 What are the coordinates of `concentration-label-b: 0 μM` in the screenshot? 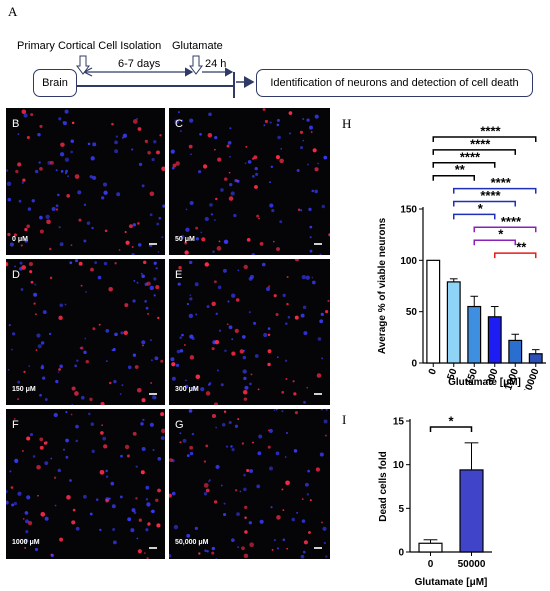 It's located at (20, 239).